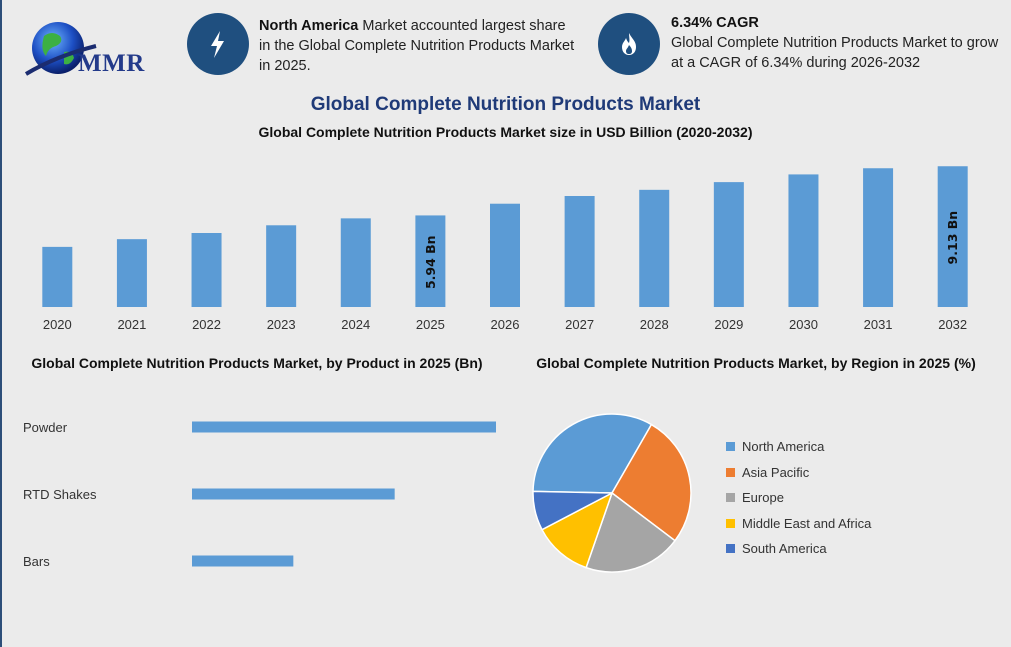 The image size is (1011, 647). I want to click on pie-slice-europe, so click(631, 532).